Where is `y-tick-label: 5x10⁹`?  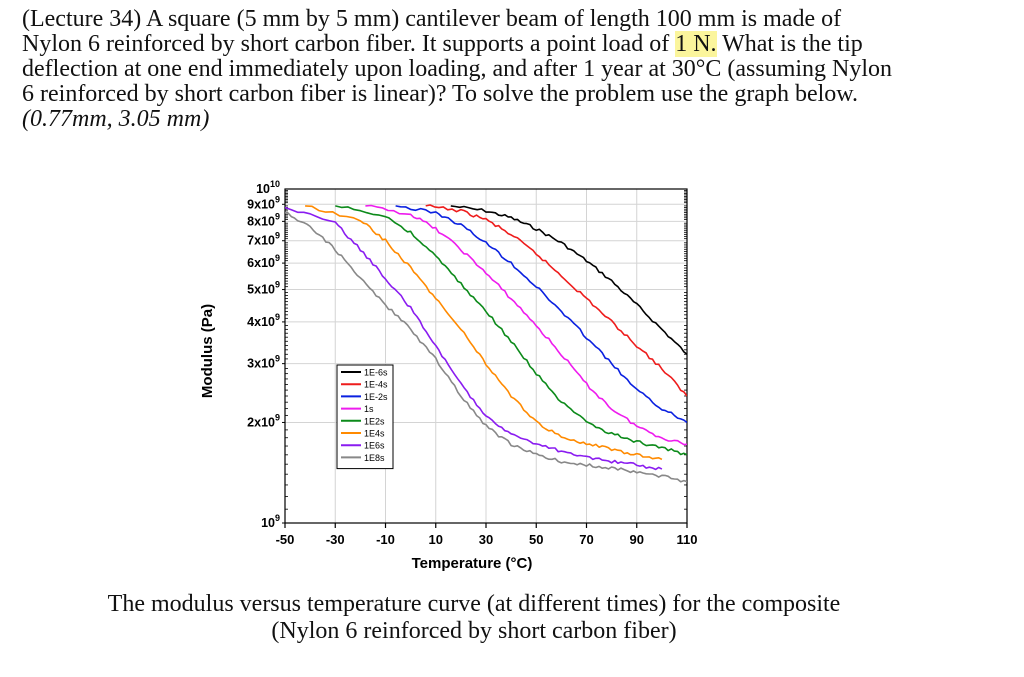
y-tick-label: 5x10⁹ is located at coordinates (263, 288).